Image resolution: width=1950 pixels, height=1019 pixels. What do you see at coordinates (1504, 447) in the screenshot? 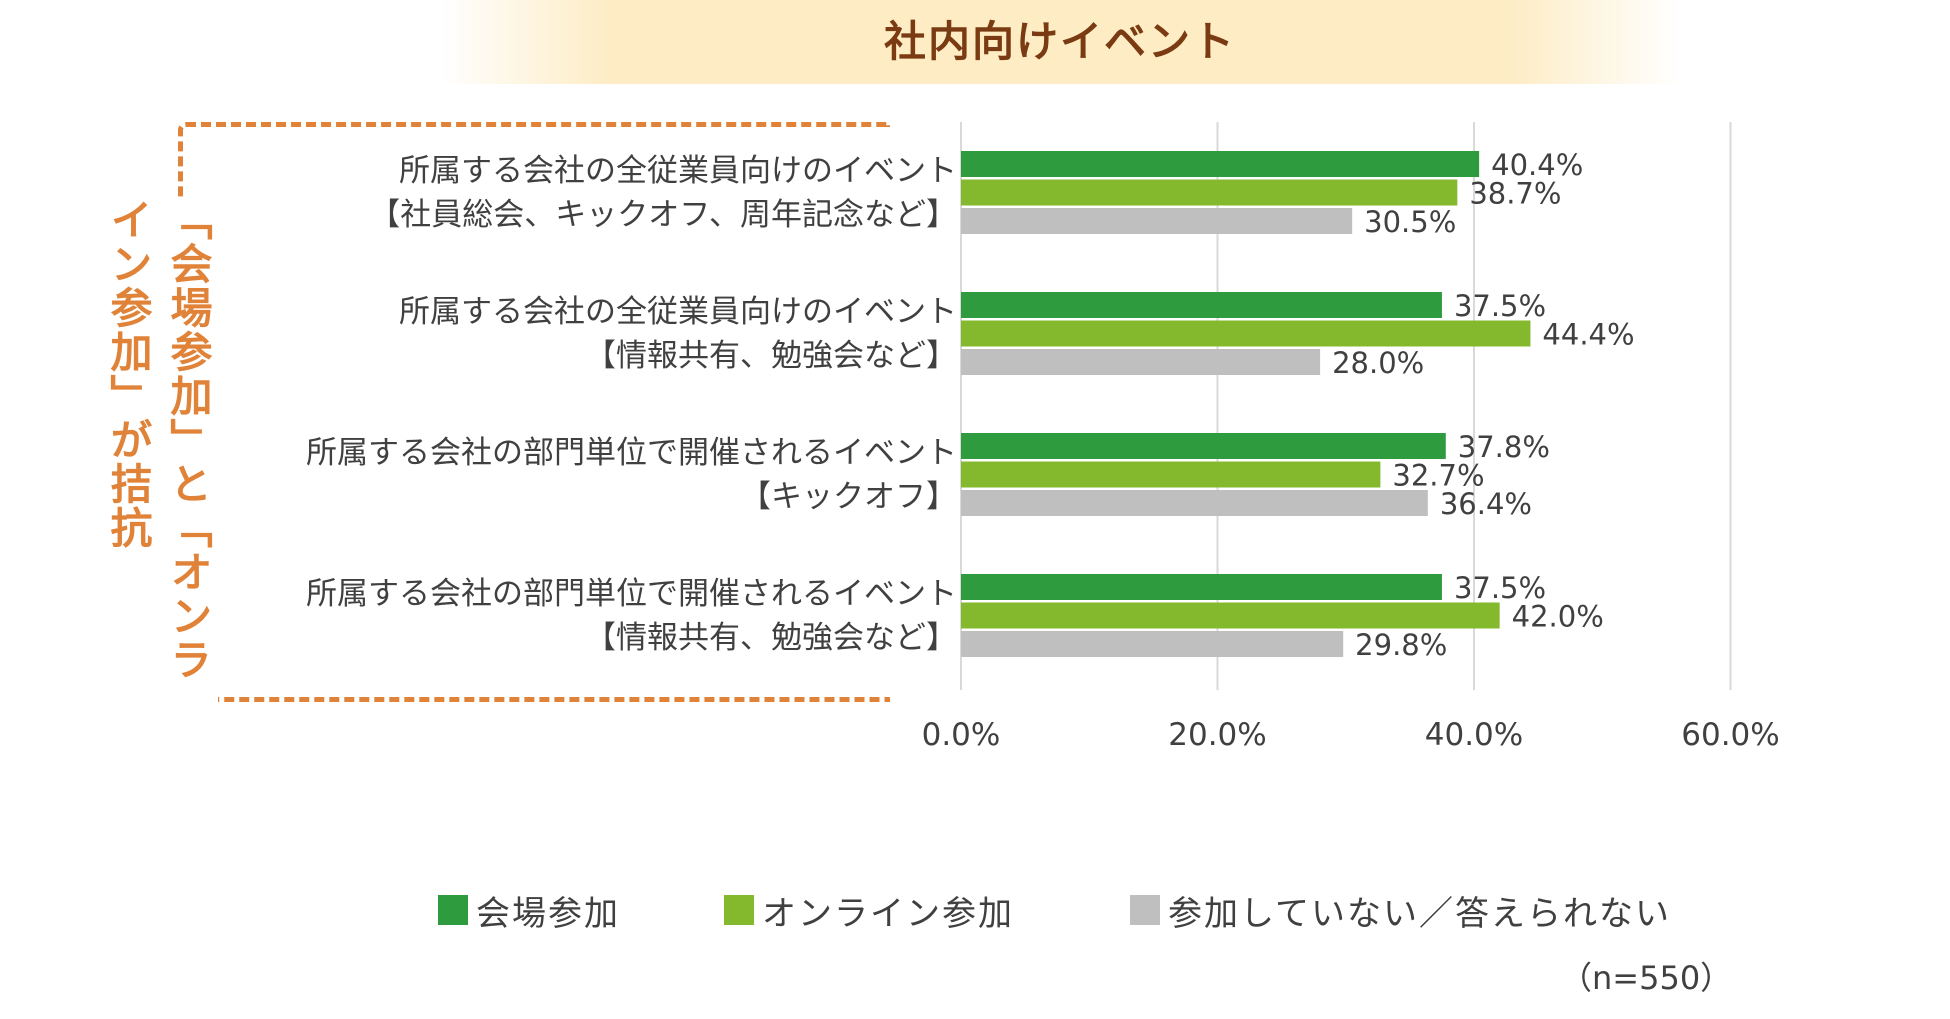
I see `bar-value-label: 37.8%` at bounding box center [1504, 447].